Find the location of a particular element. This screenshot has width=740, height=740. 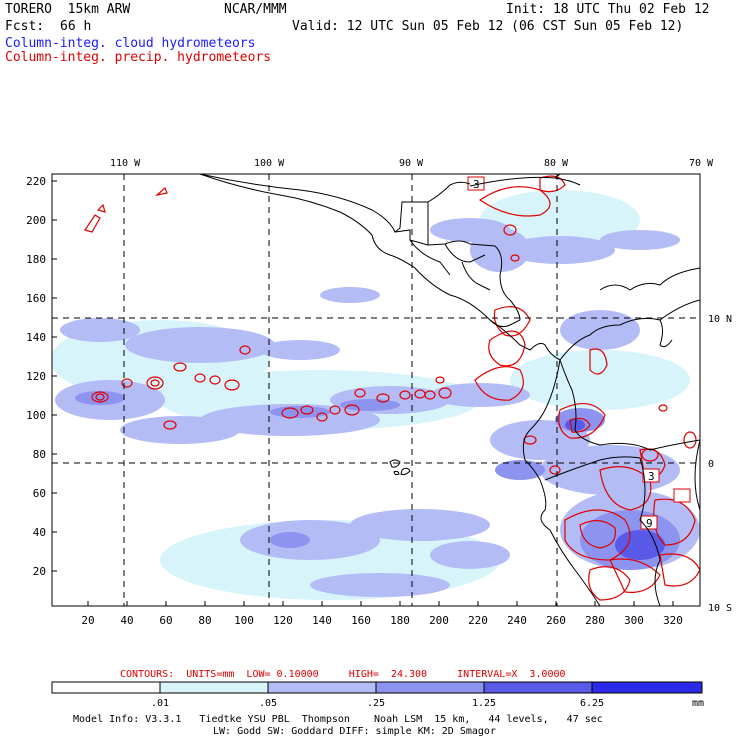

x-tick: 320 is located at coordinates (673, 620).